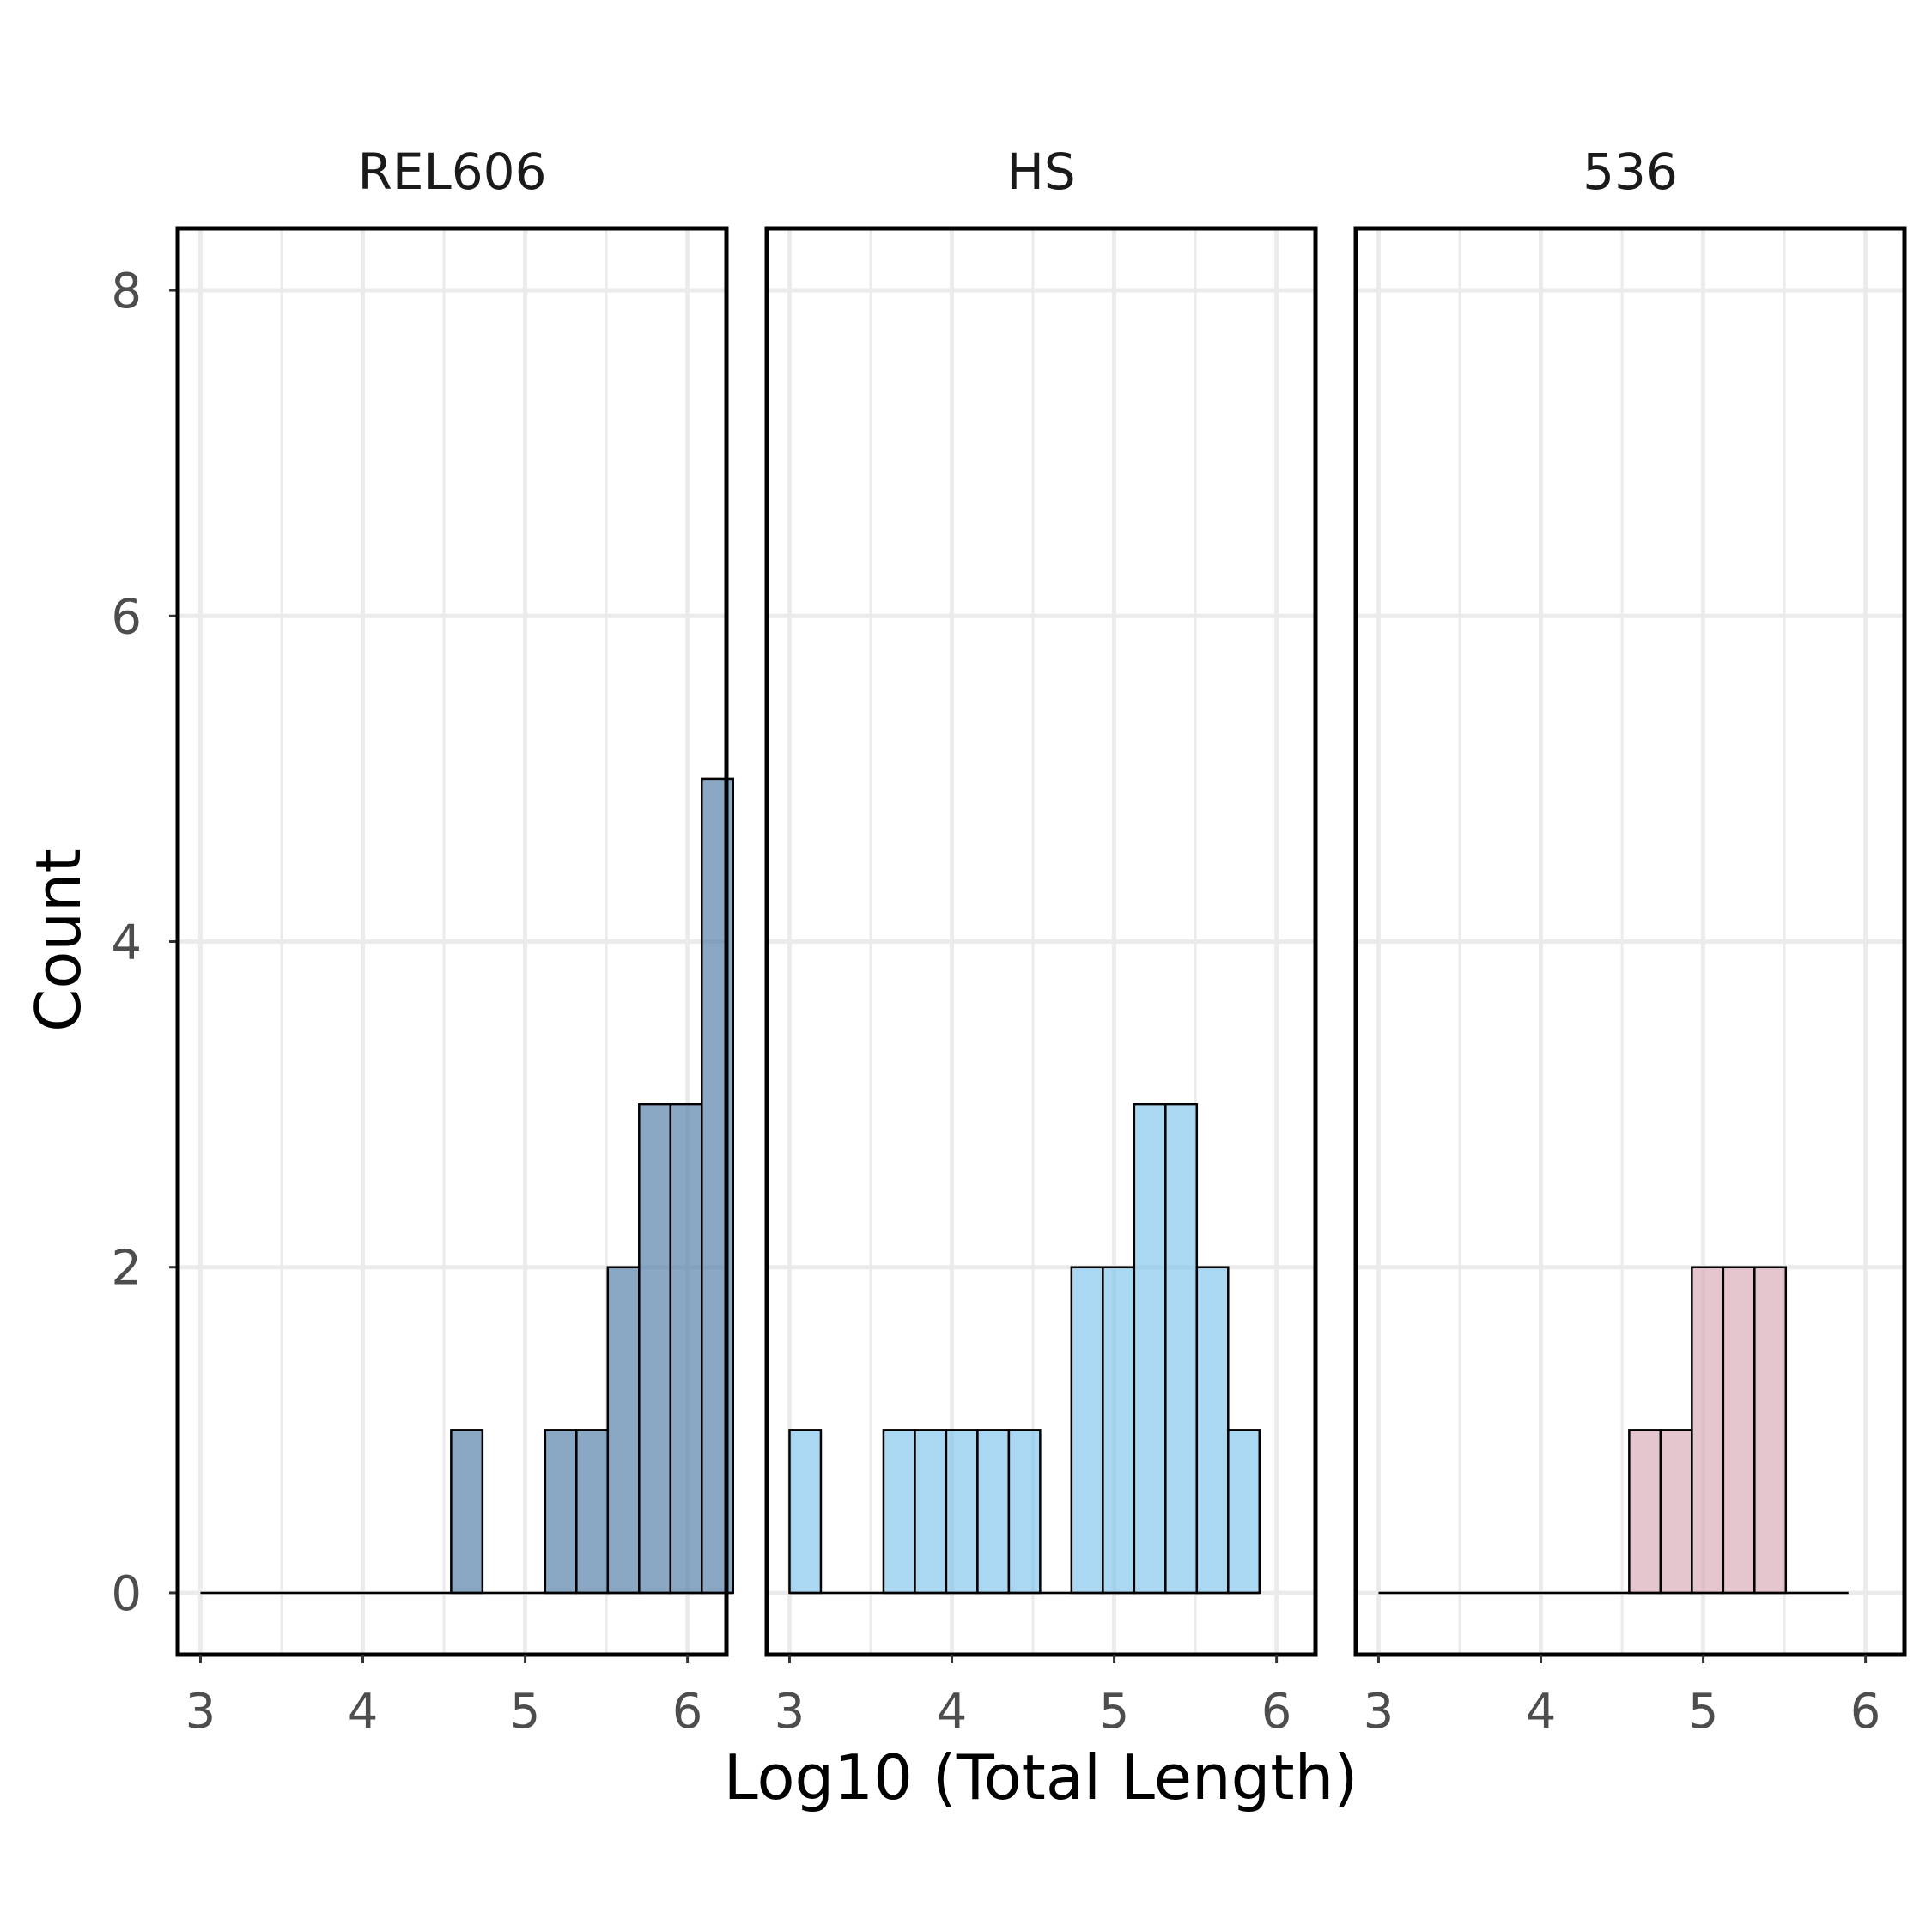  I want to click on y-tick-label: 0, so click(127, 1594).